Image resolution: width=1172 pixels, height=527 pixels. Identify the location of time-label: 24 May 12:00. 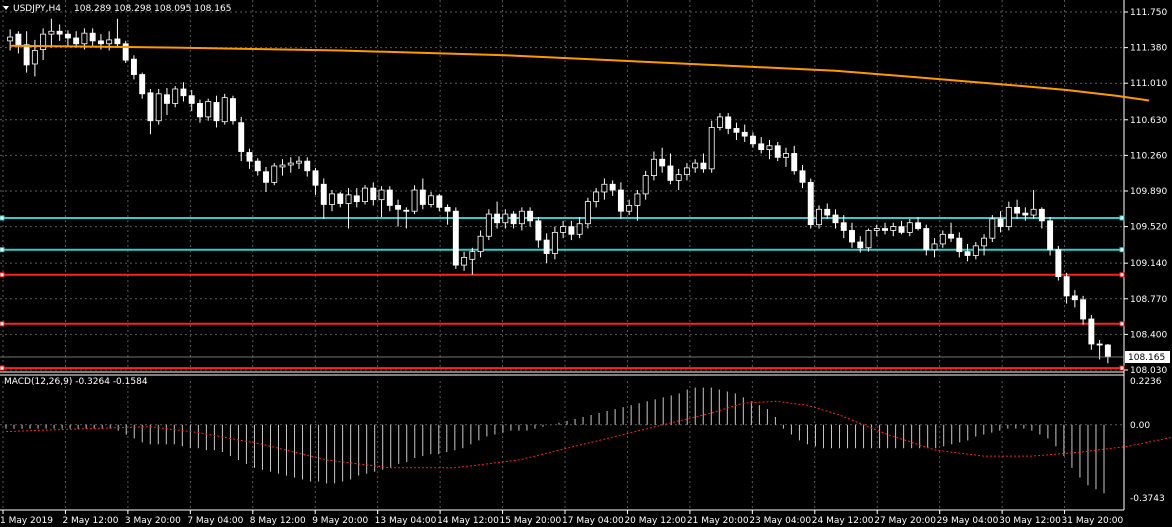
(843, 521).